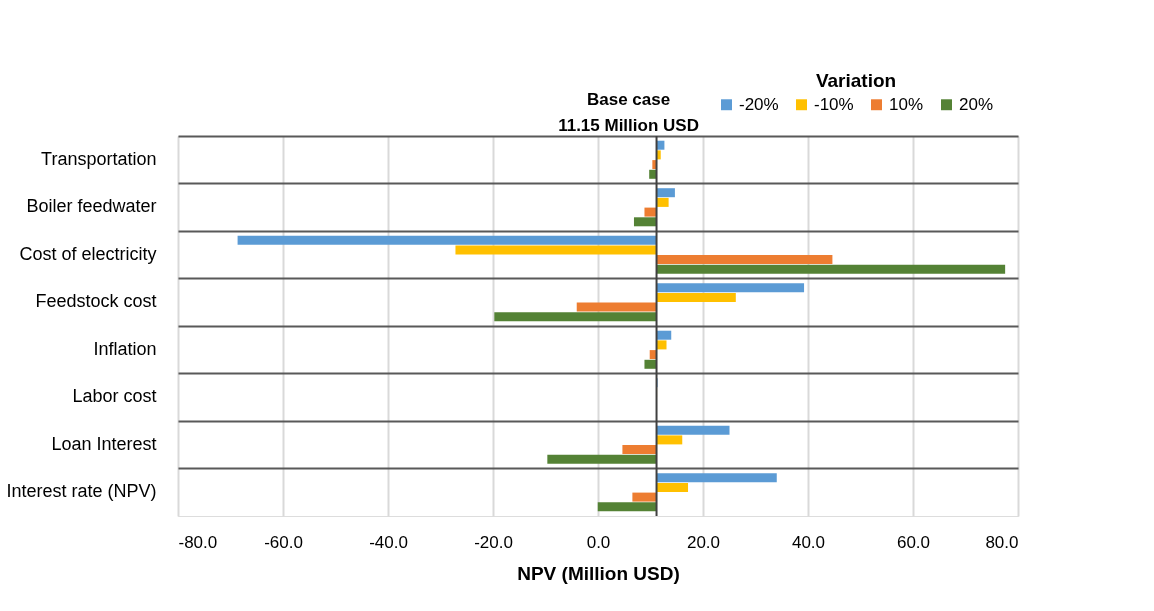  I want to click on y-tick-label: Transportation, so click(99, 158).